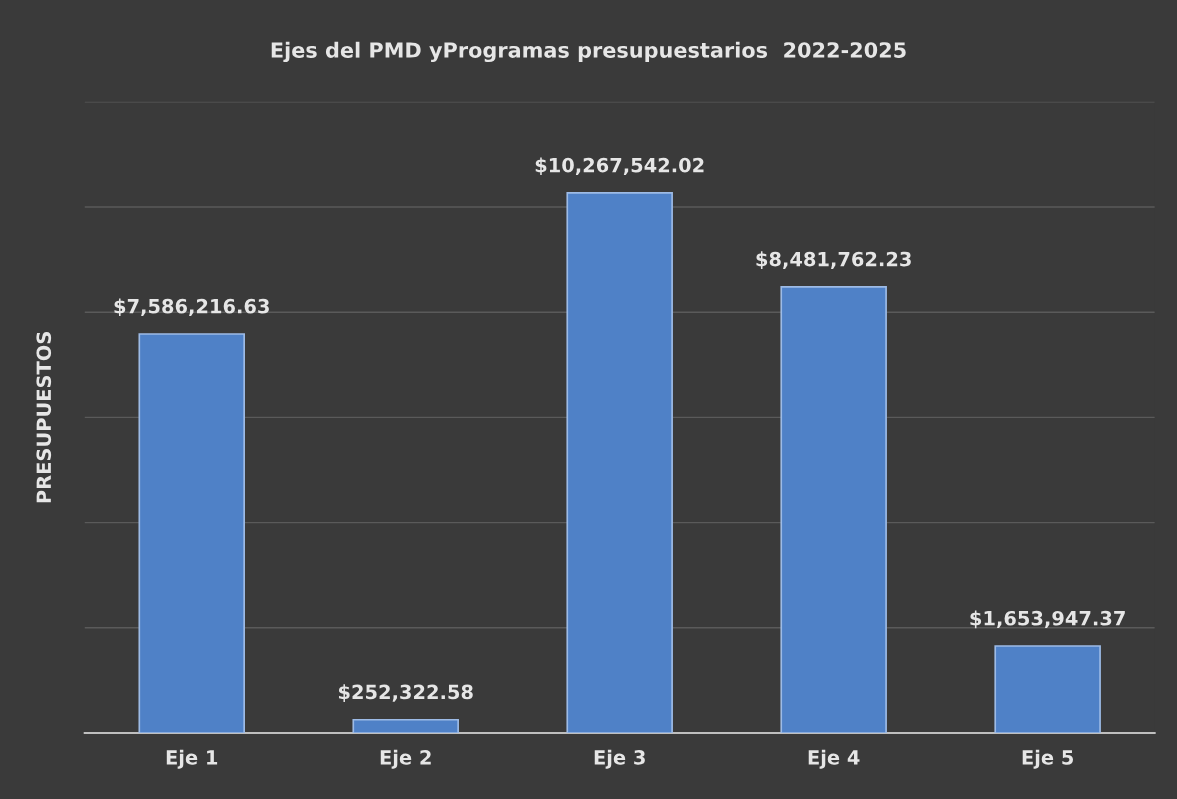 Image resolution: width=1177 pixels, height=799 pixels. What do you see at coordinates (834, 759) in the screenshot?
I see `x-tick-label: Eje 4` at bounding box center [834, 759].